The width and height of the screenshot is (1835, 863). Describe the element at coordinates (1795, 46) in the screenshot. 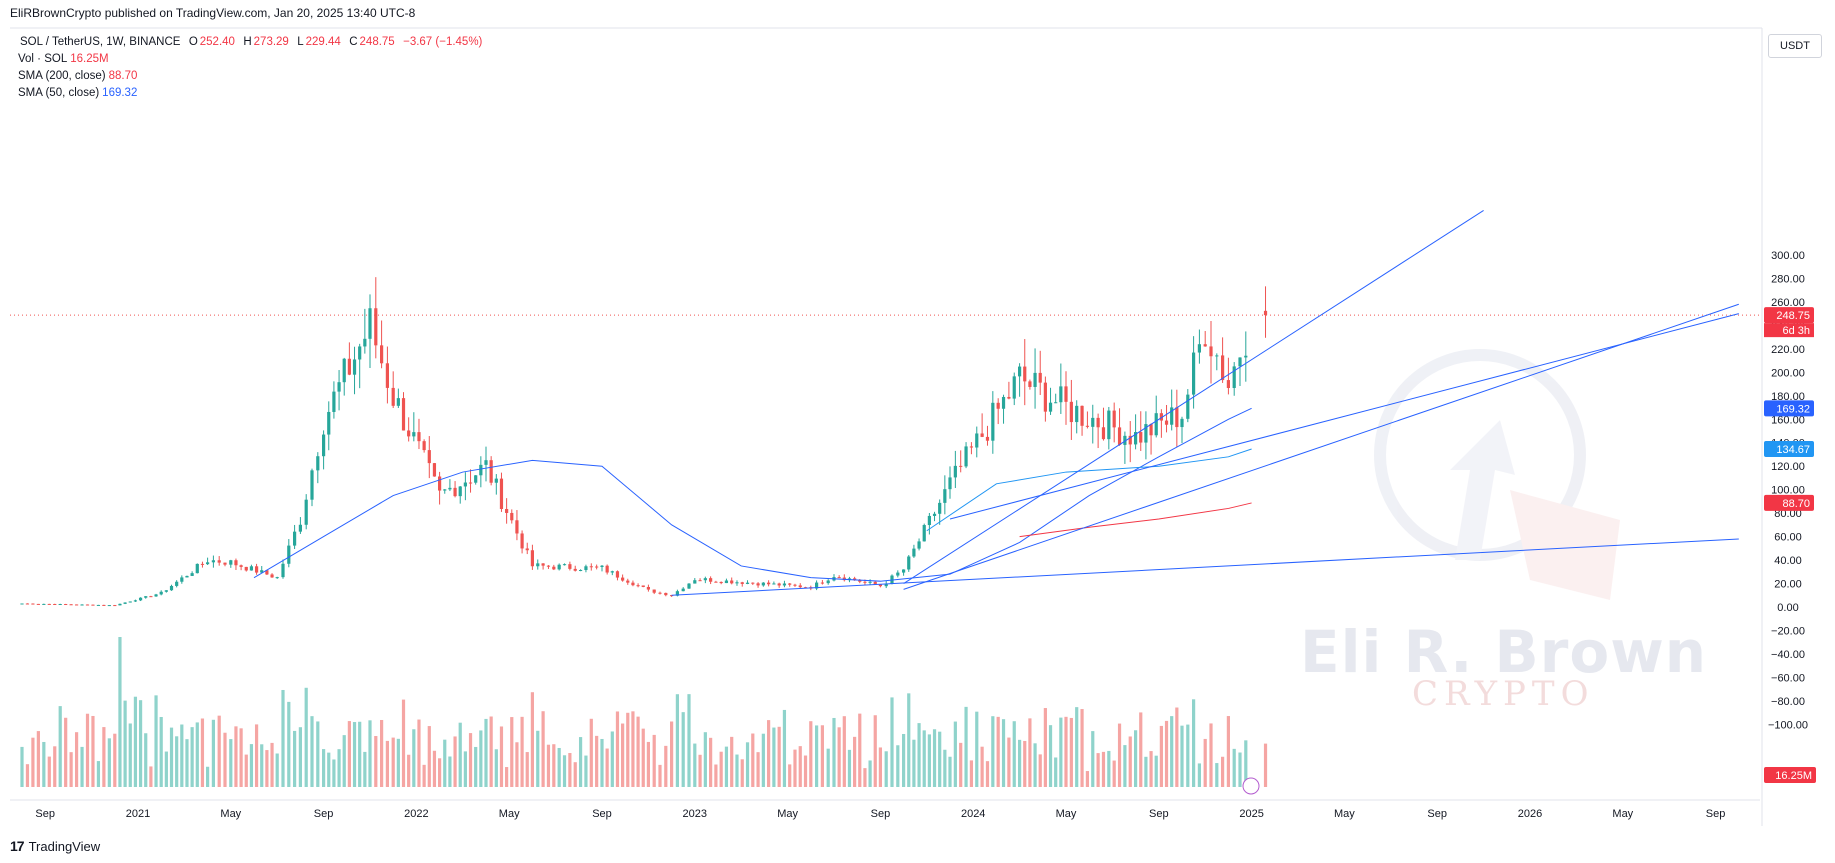

I see `currency-selector: USDT` at that location.